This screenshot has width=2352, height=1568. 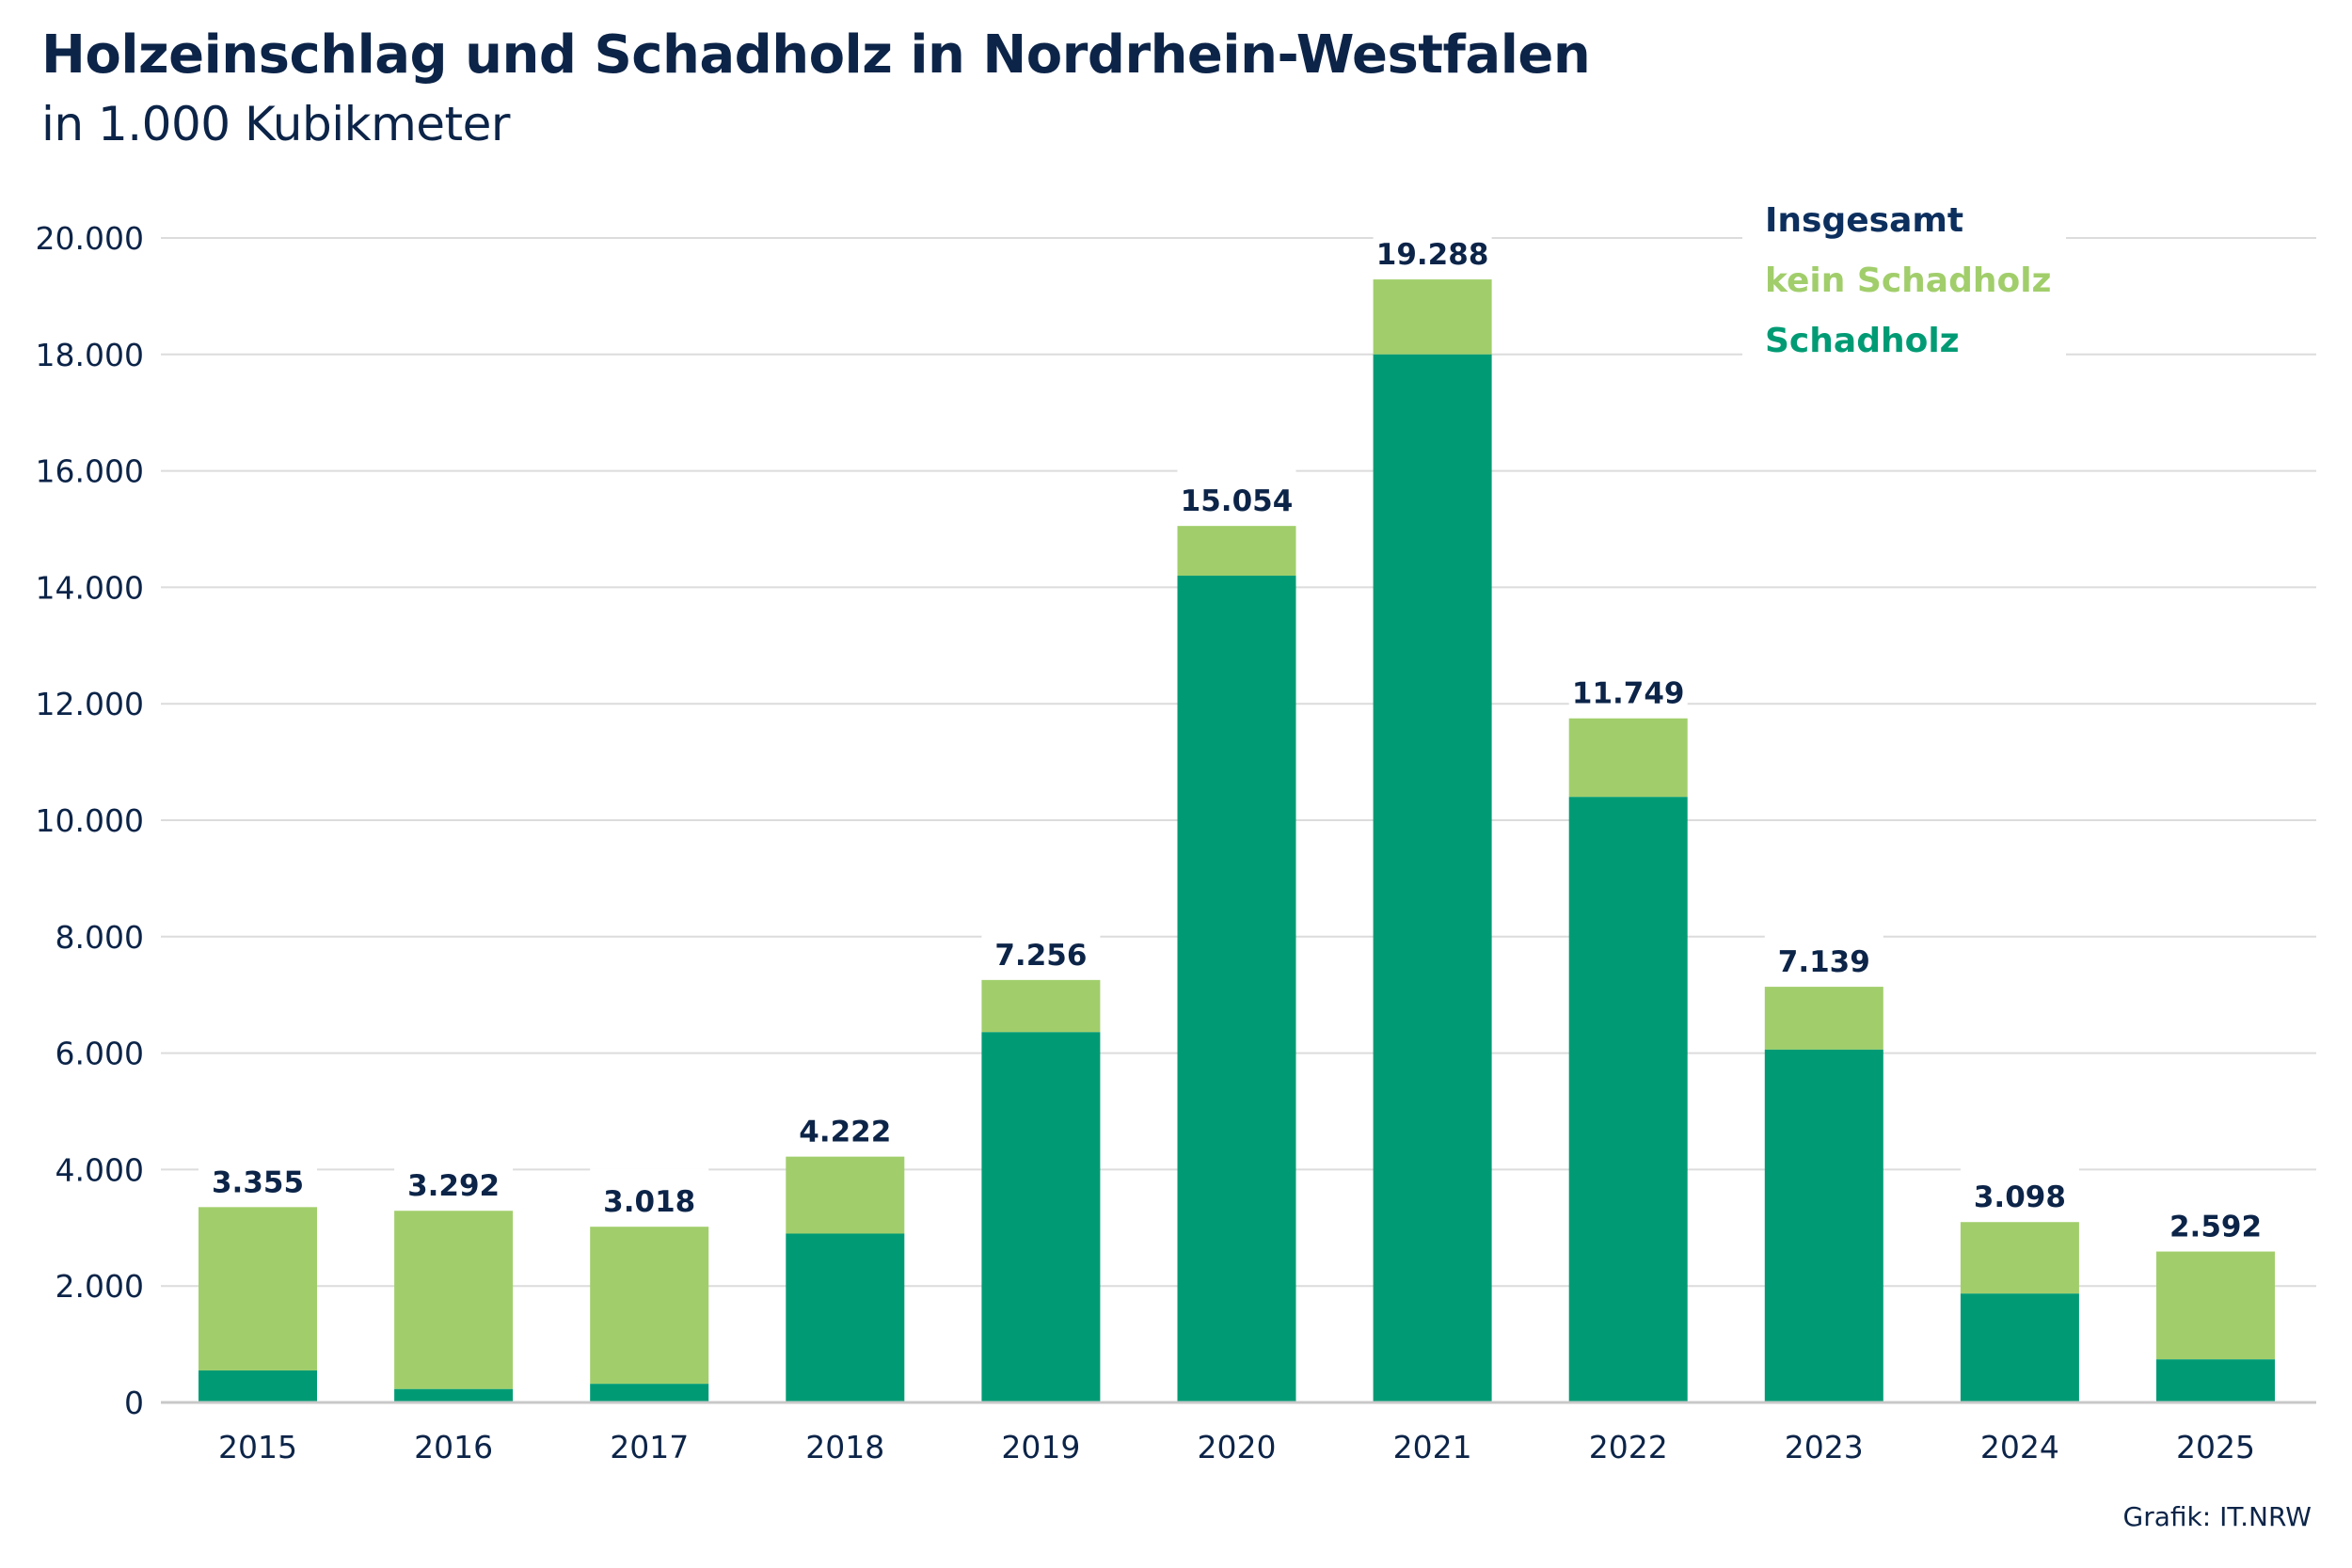 I want to click on y-tick-label: 14.000, so click(x=90, y=587).